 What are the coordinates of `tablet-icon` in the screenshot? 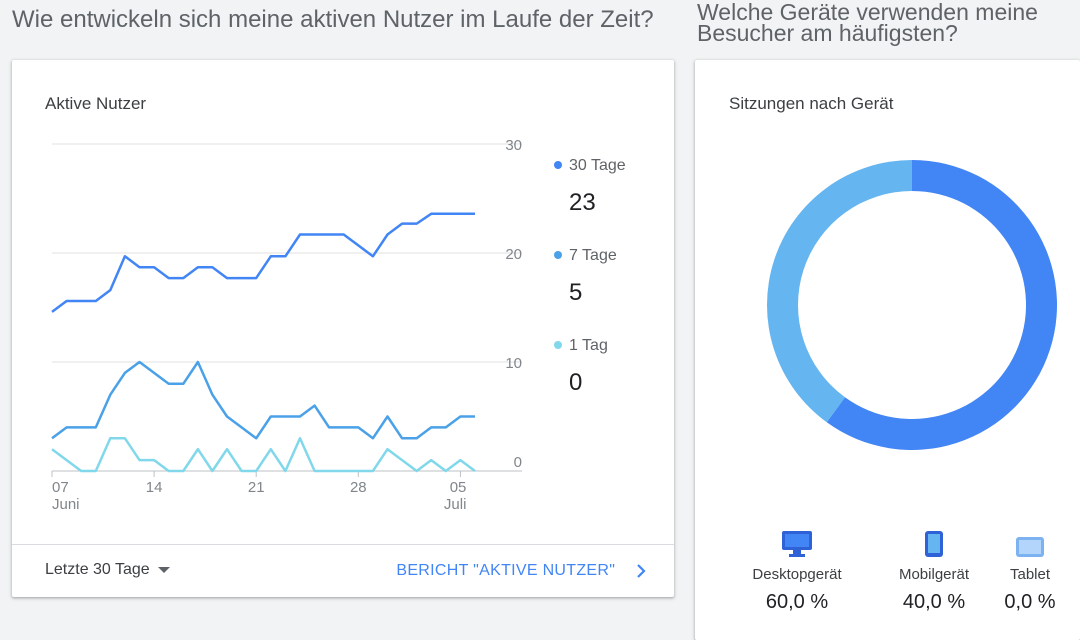 It's located at (1030, 547).